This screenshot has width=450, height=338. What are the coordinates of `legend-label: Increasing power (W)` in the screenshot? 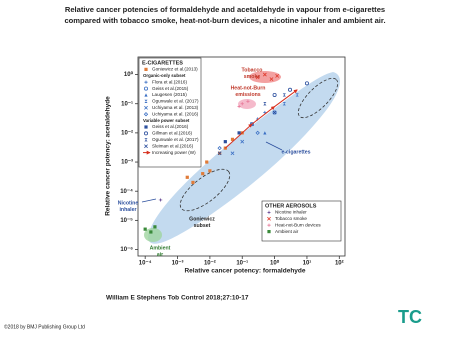 It's located at (174, 152).